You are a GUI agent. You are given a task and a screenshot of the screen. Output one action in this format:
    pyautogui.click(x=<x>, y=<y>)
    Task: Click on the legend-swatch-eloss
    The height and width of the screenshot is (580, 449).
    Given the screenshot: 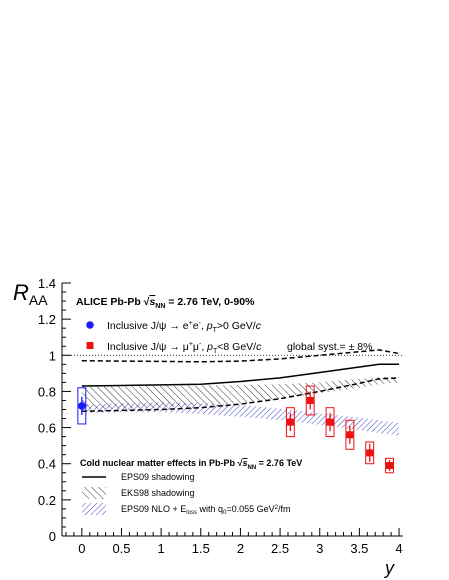 What is the action you would take?
    pyautogui.click(x=94, y=509)
    